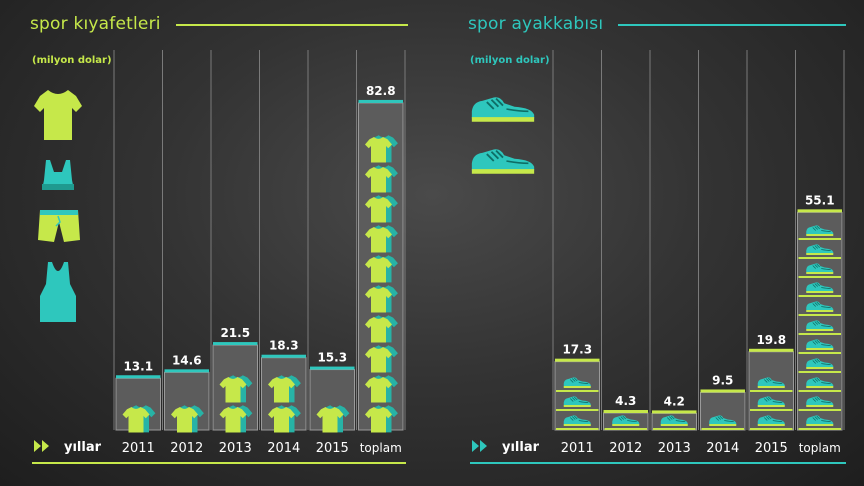 The height and width of the screenshot is (486, 864). I want to click on footwear-chart-title: spor ayakkabısı, so click(536, 24).